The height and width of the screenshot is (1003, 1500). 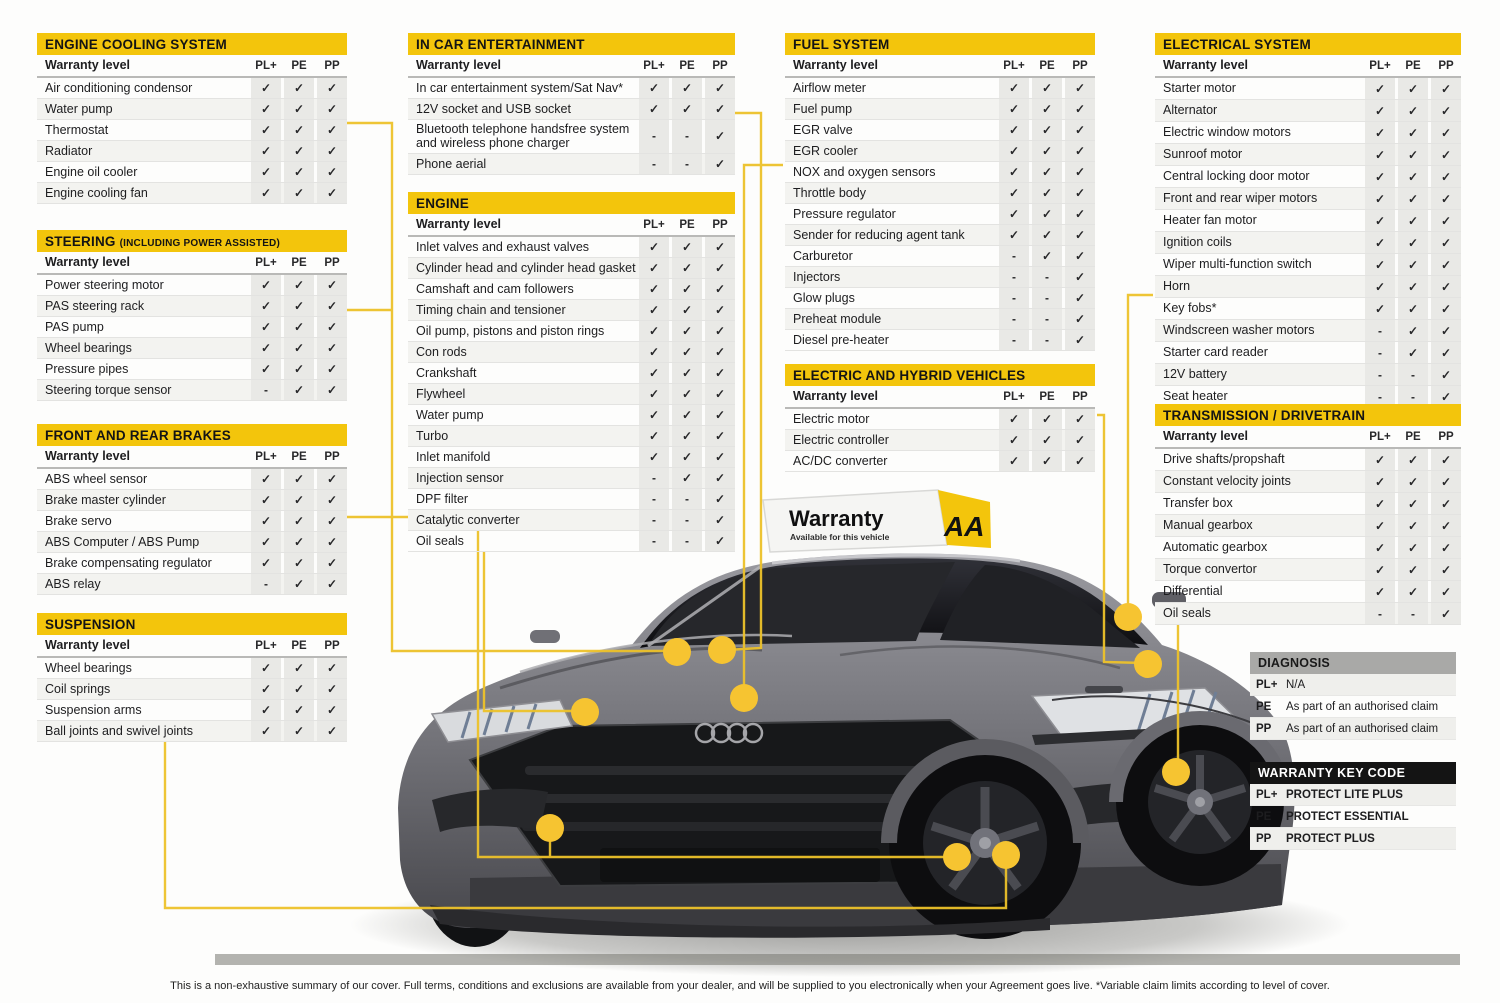 I want to click on row-label: EGR valve, so click(x=823, y=129).